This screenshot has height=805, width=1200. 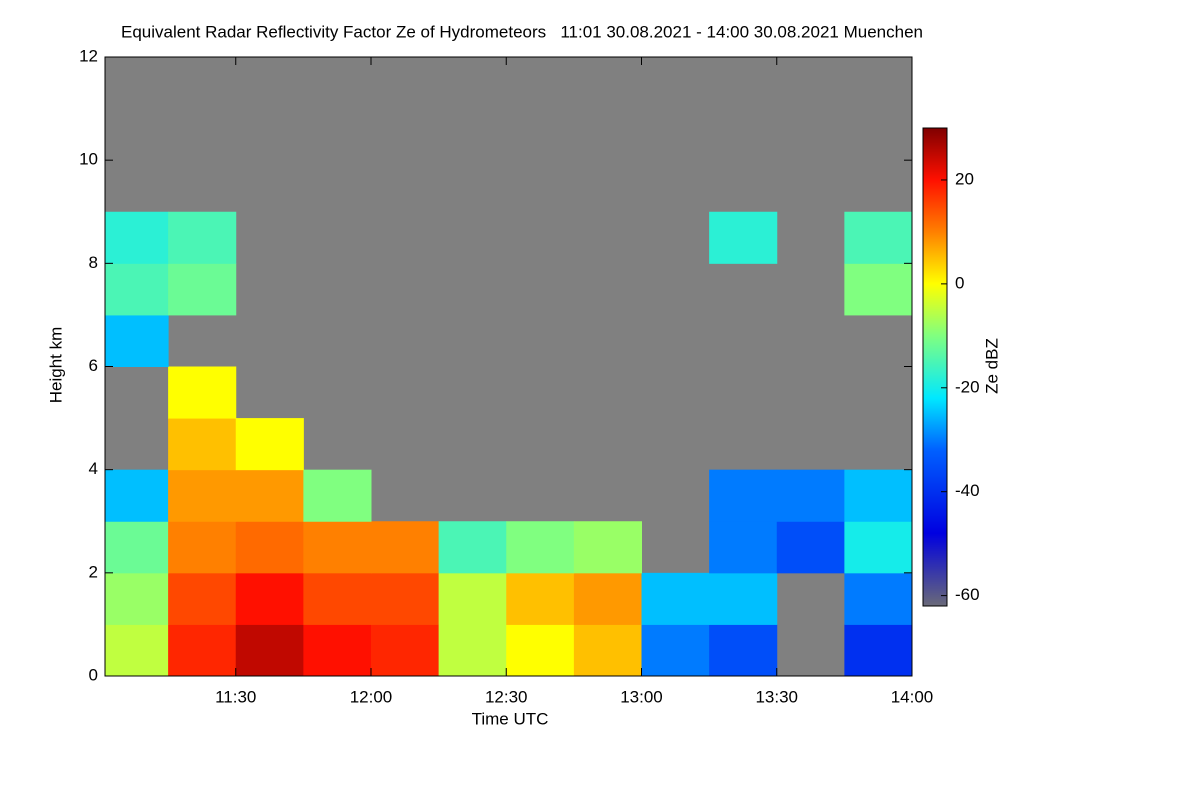 I want to click on y-tick-label: 2, so click(x=93, y=571).